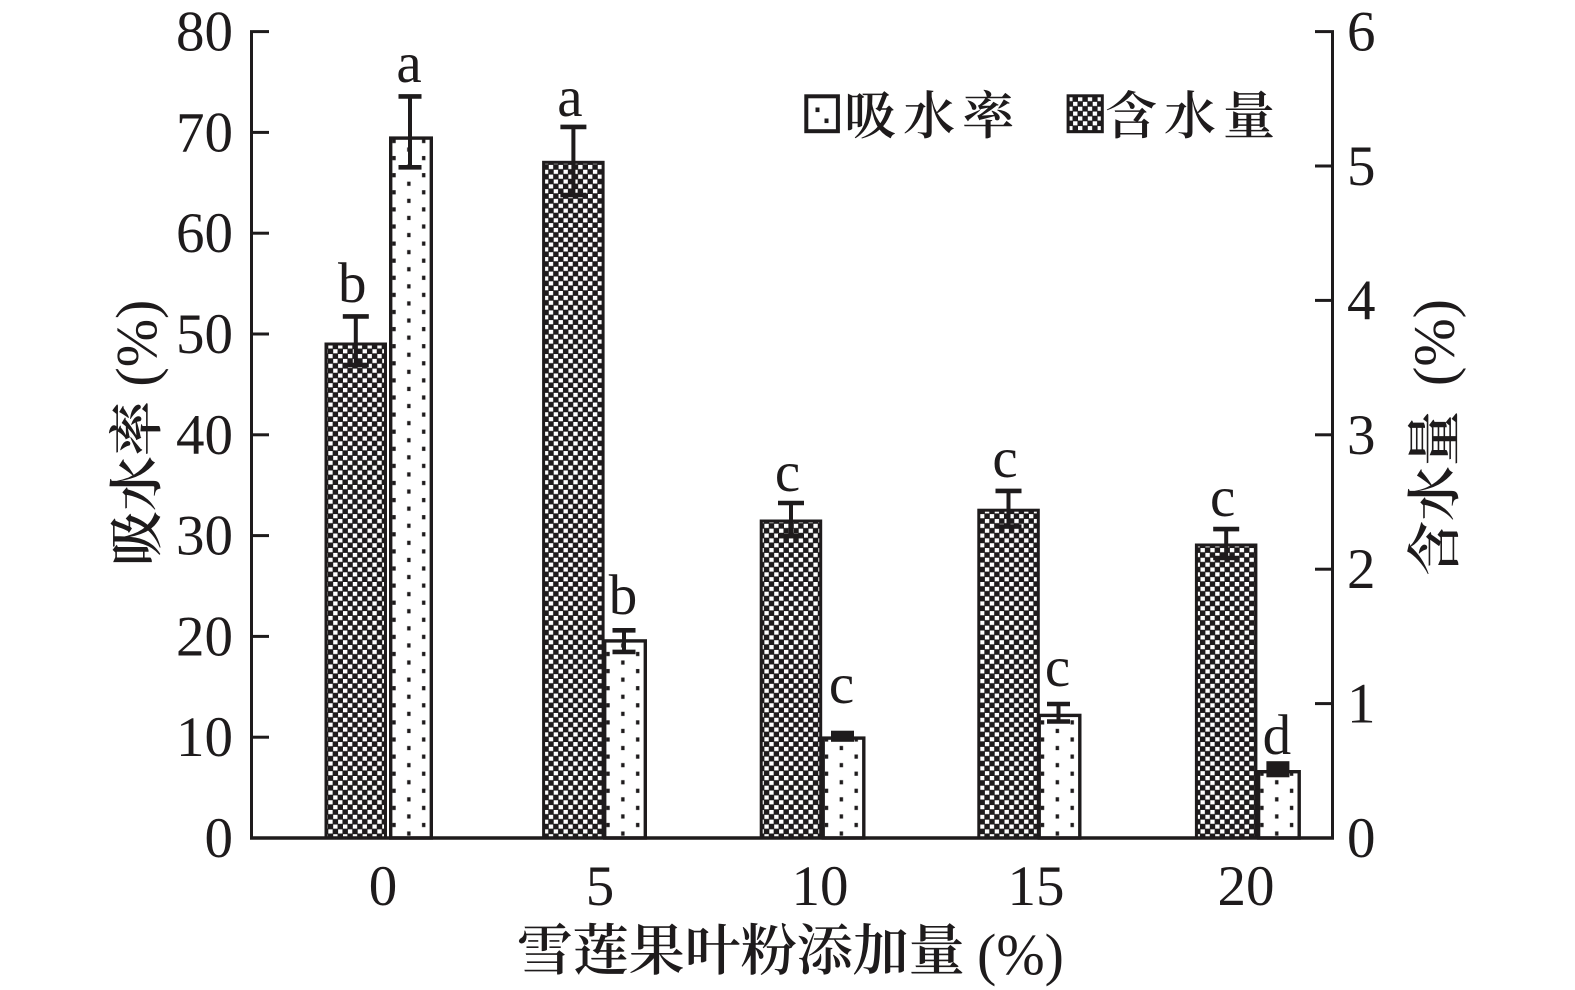 The width and height of the screenshot is (1575, 990). Describe the element at coordinates (204, 233) in the screenshot. I see `svg-text: 60` at that location.